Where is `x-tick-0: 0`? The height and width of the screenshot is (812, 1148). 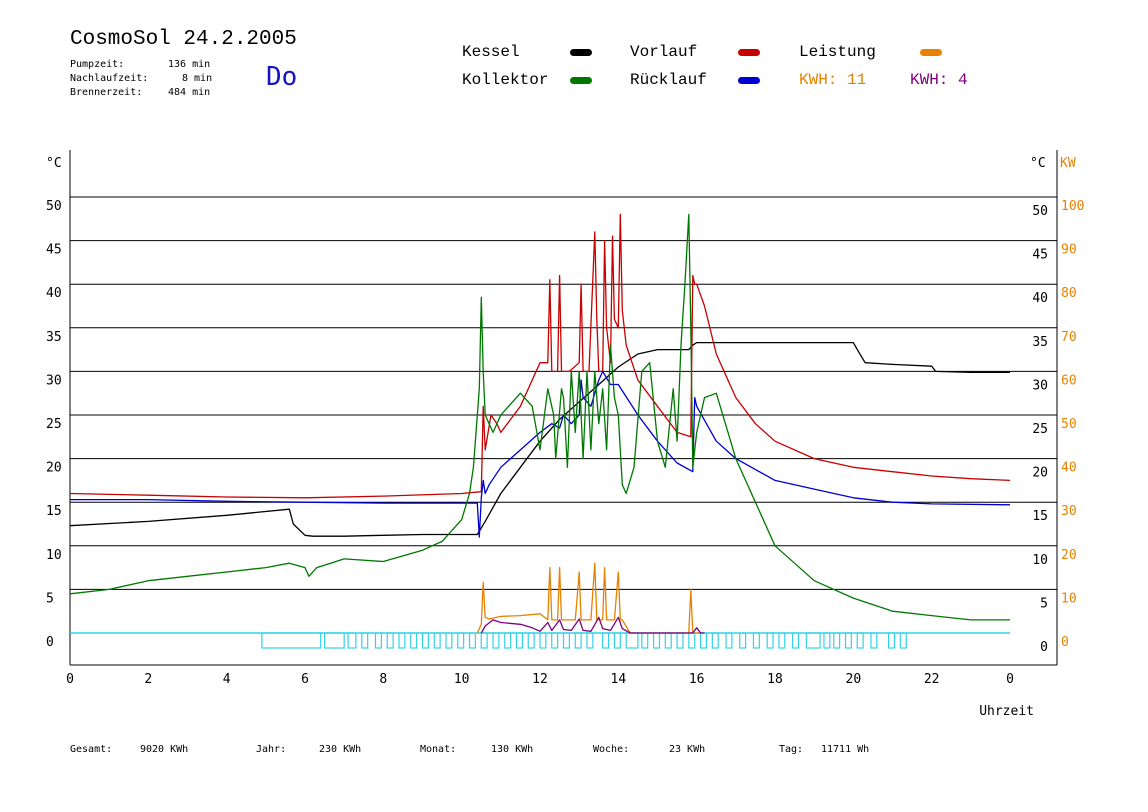
x-tick-0: 0 is located at coordinates (70, 679).